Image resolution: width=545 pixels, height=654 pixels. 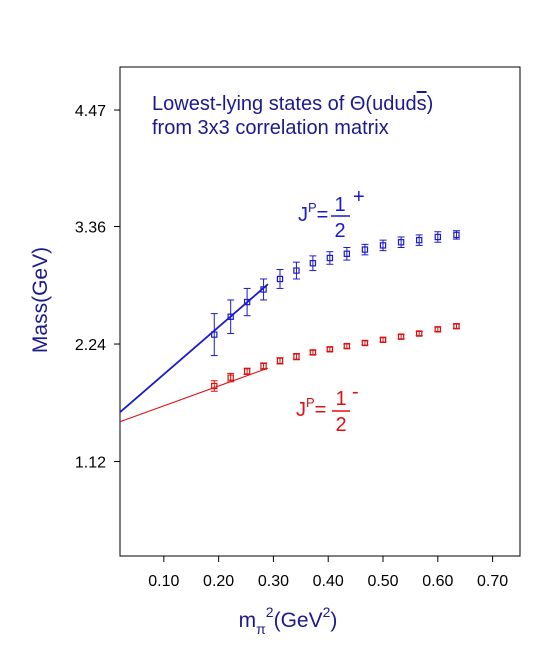 I want to click on annotation-line-1: Lowest-lying states of Θ(ududs), so click(x=292, y=104).